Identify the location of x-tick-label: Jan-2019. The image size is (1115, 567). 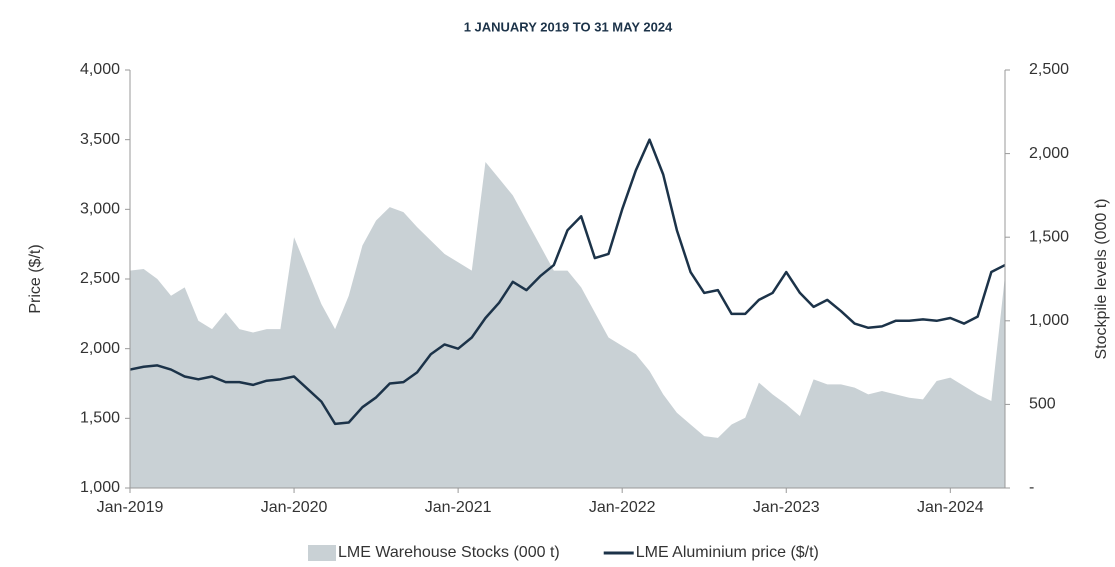
(130, 507).